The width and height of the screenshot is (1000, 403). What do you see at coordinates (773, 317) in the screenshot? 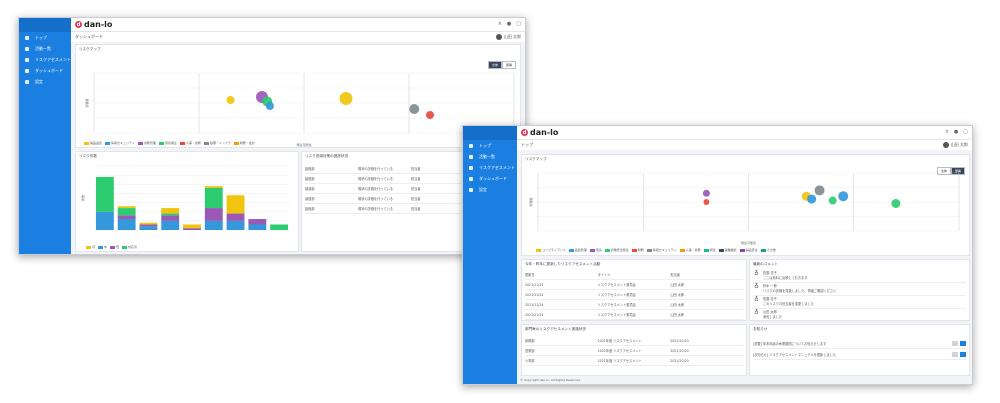
I see `comment-text: 承知しました` at bounding box center [773, 317].